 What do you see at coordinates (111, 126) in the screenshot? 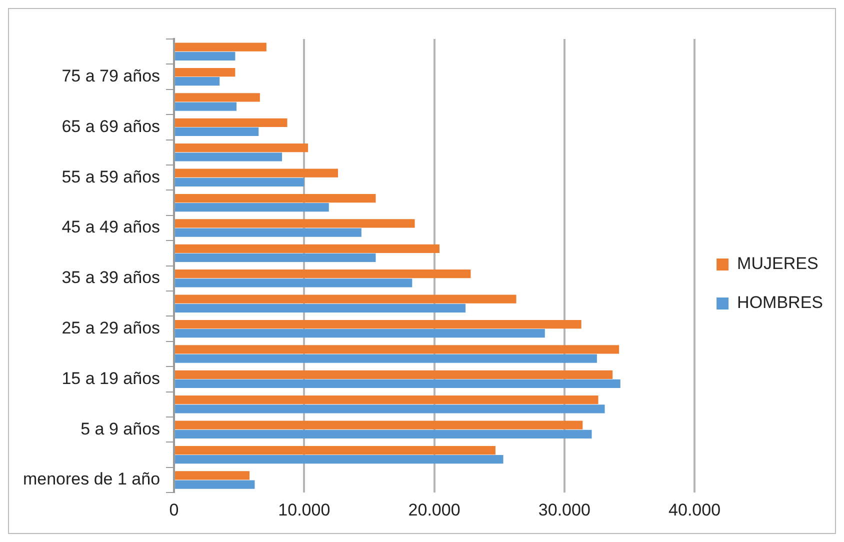
I see `y-tick-label: 65 a 69 años` at bounding box center [111, 126].